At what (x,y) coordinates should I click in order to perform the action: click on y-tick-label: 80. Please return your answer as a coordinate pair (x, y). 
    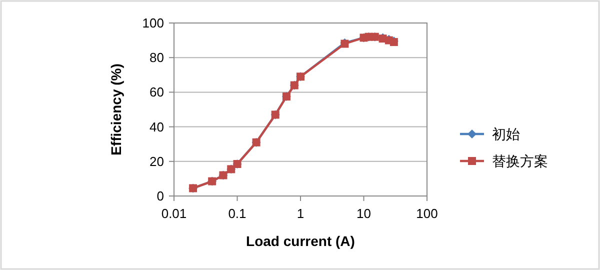
    Looking at the image, I should click on (157, 58).